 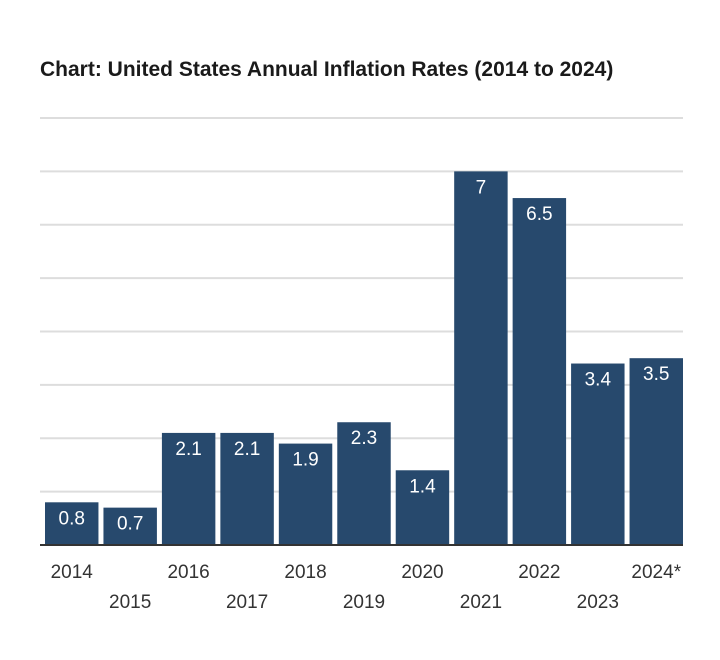 I want to click on bar-2023, so click(x=598, y=454).